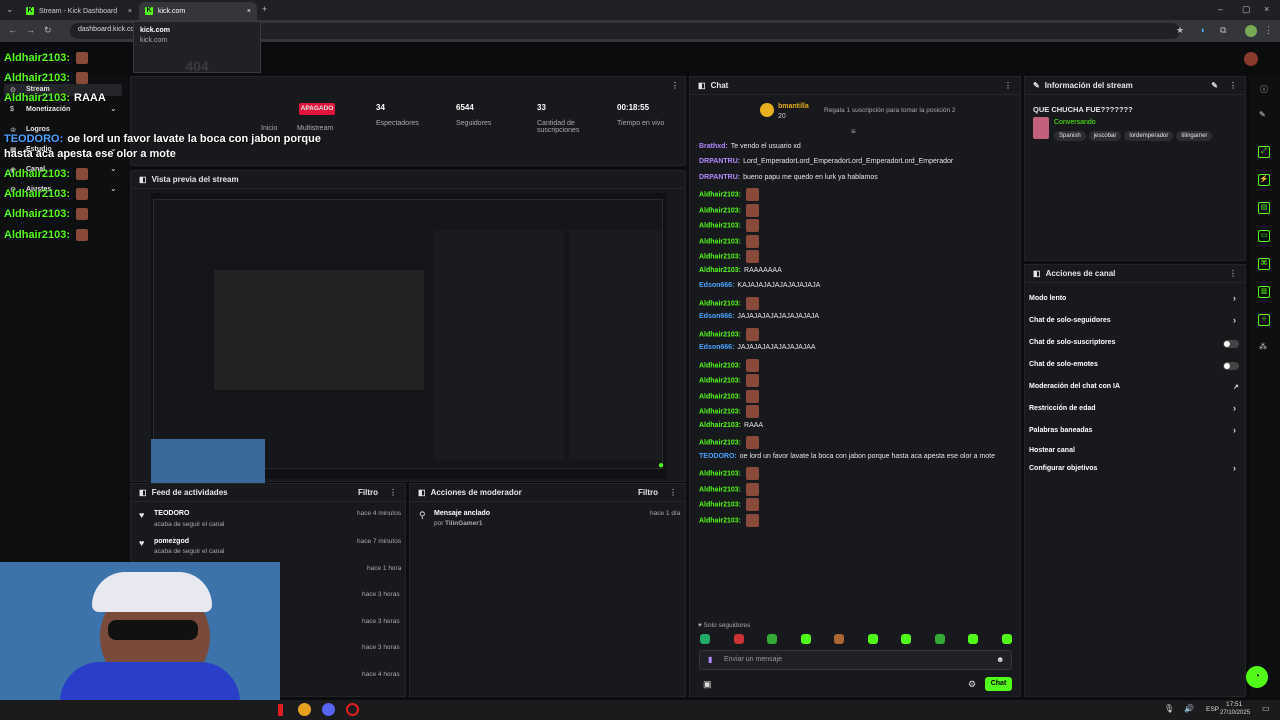 This screenshot has height=720, width=1280. Describe the element at coordinates (1214, 85) in the screenshot. I see `edit-icon: ✎` at that location.